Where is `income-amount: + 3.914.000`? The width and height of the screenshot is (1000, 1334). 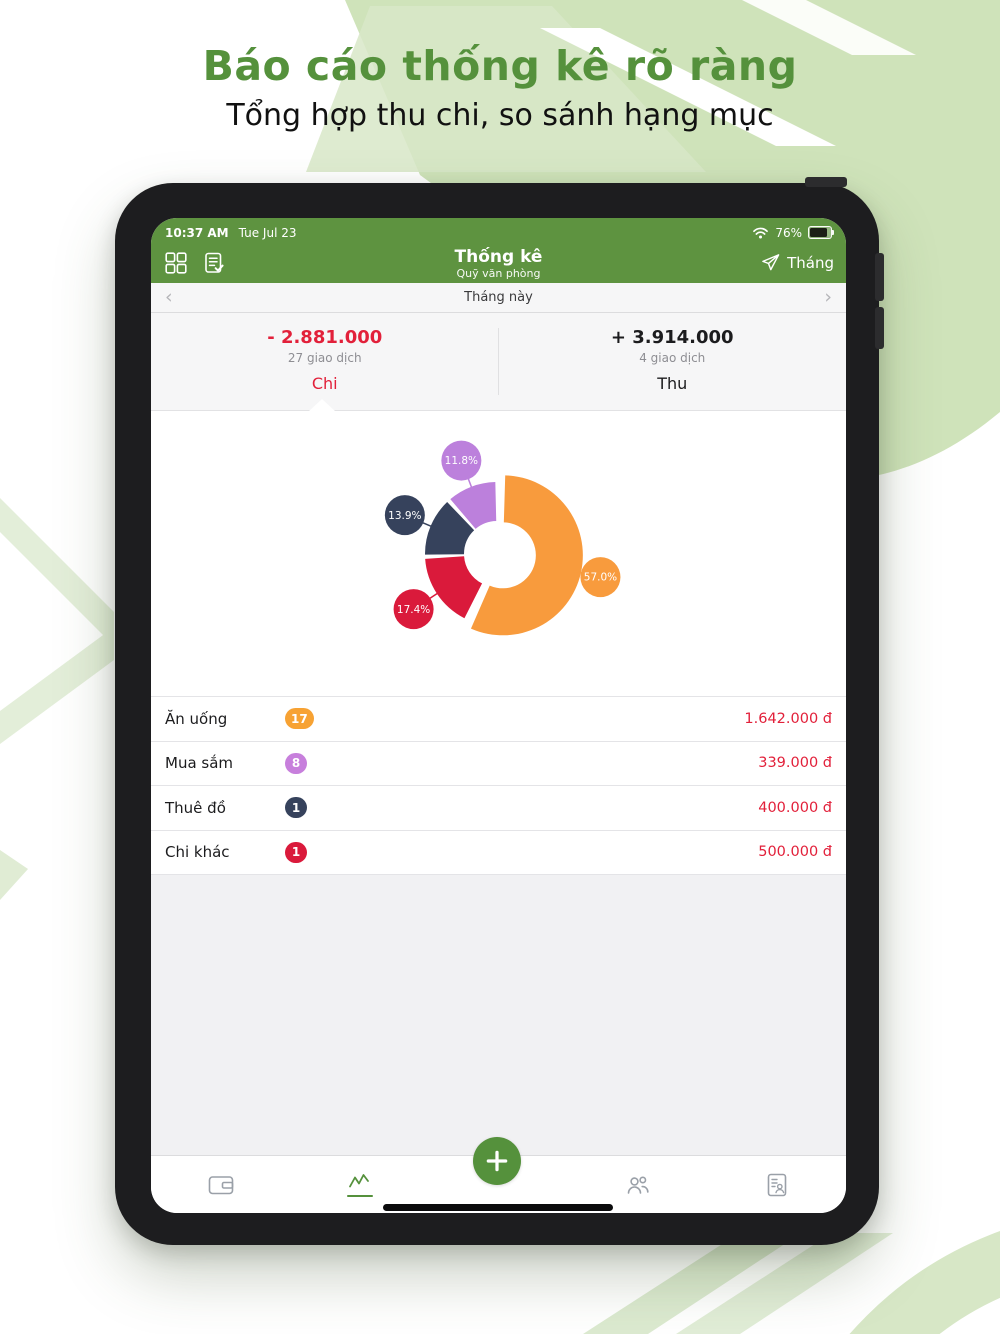
income-amount: + 3.914.000 is located at coordinates (672, 337).